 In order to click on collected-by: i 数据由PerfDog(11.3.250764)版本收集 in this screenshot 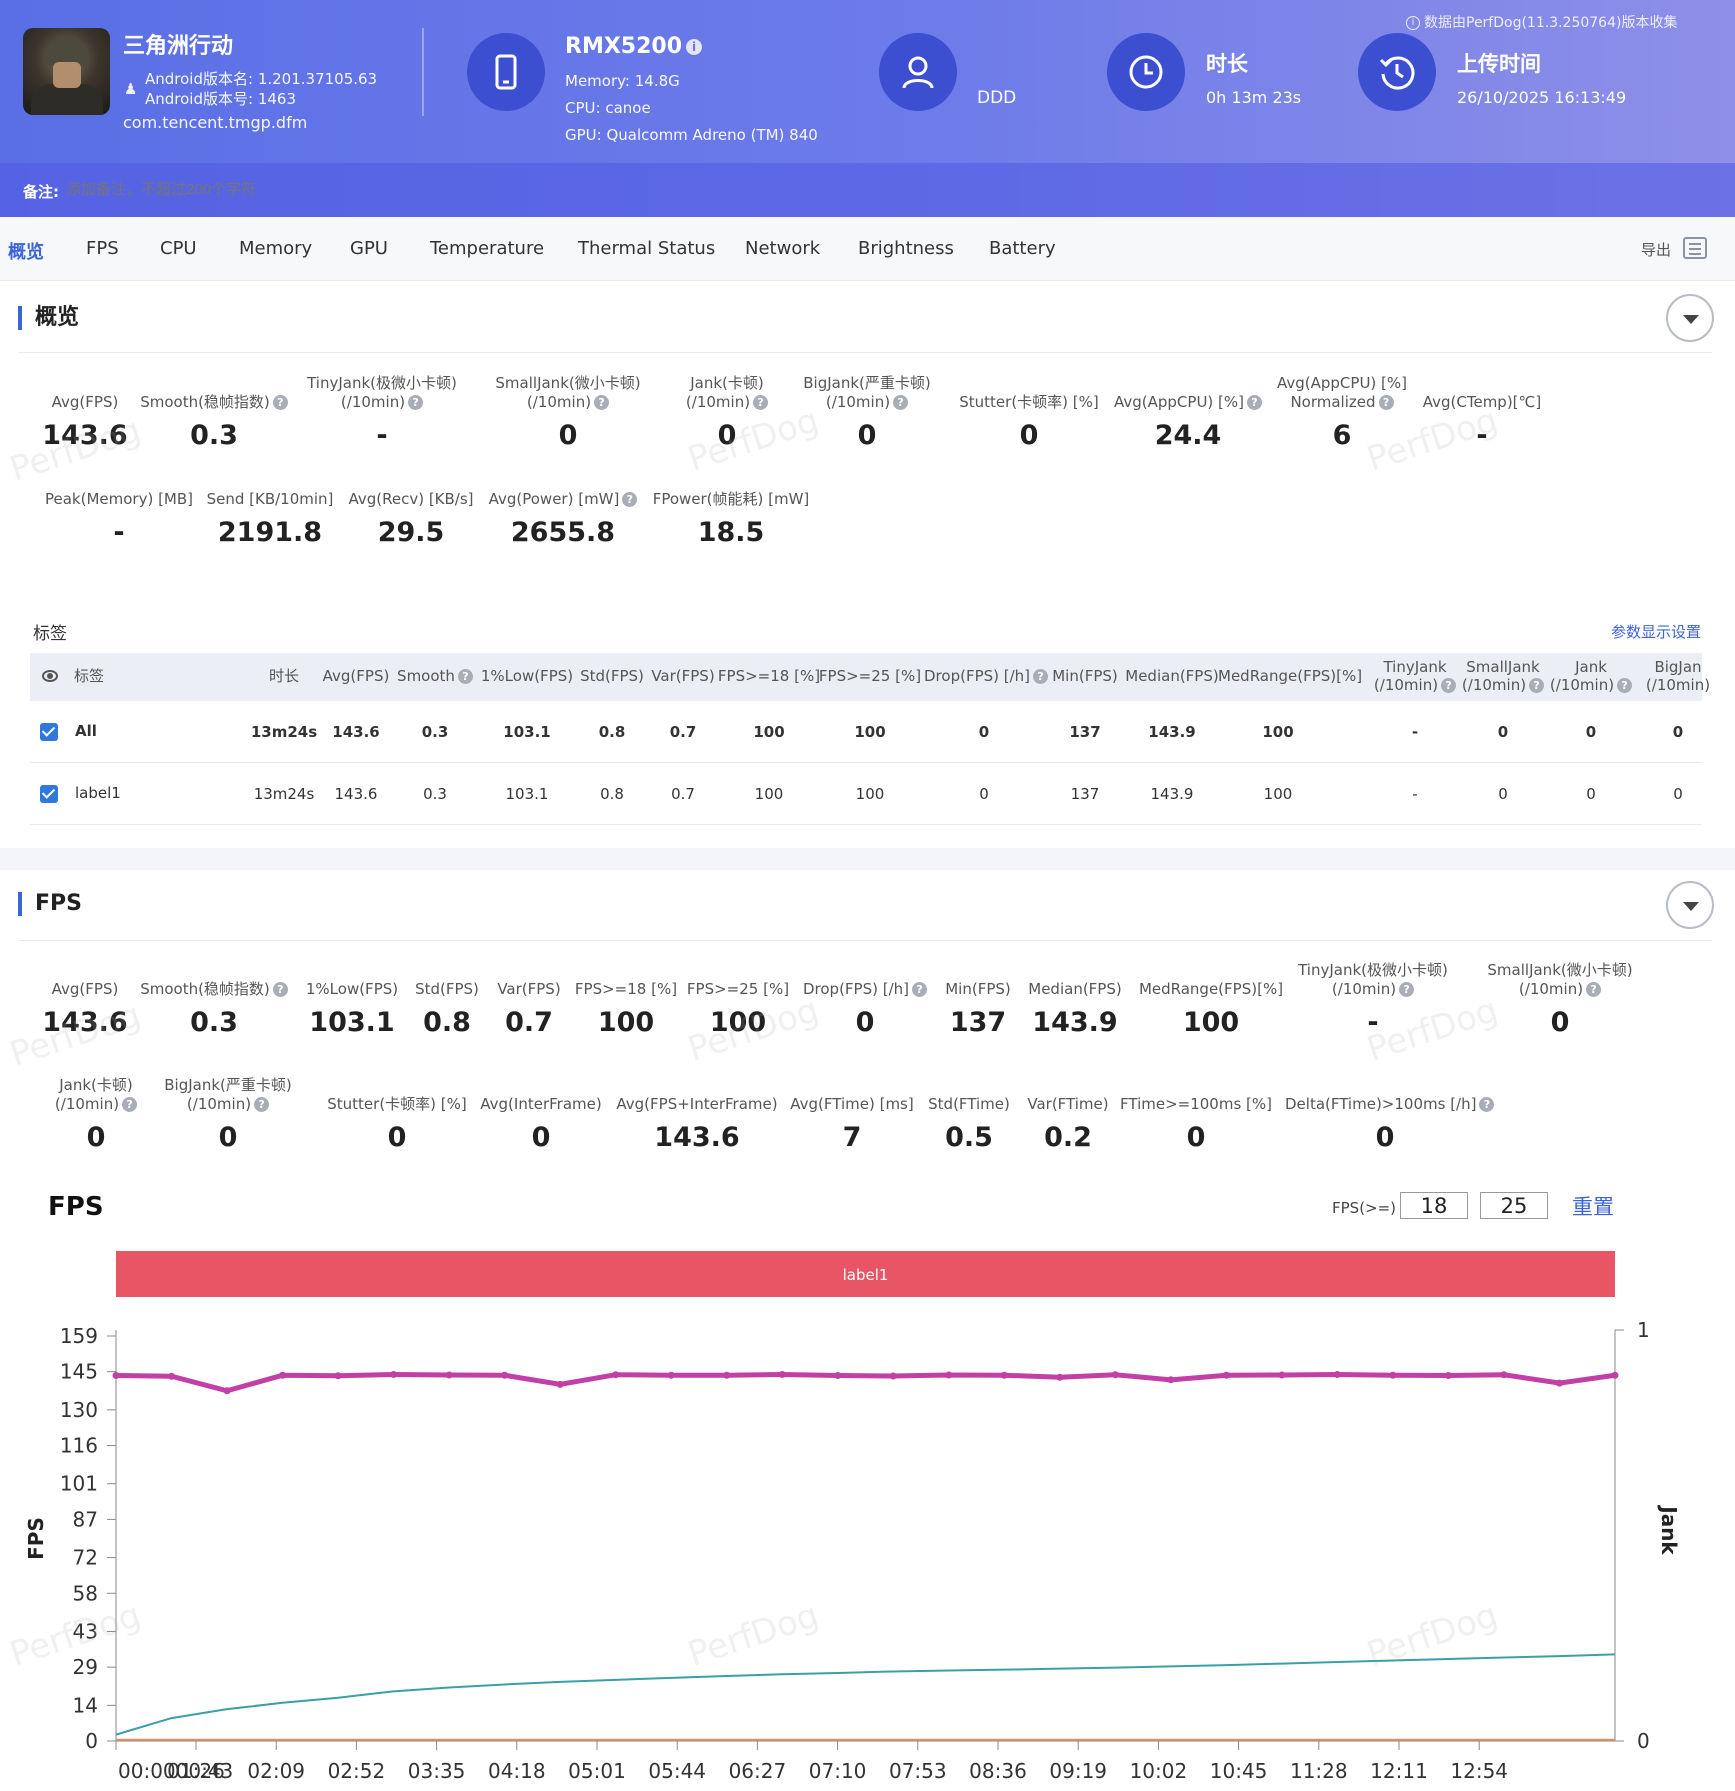, I will do `click(1541, 22)`.